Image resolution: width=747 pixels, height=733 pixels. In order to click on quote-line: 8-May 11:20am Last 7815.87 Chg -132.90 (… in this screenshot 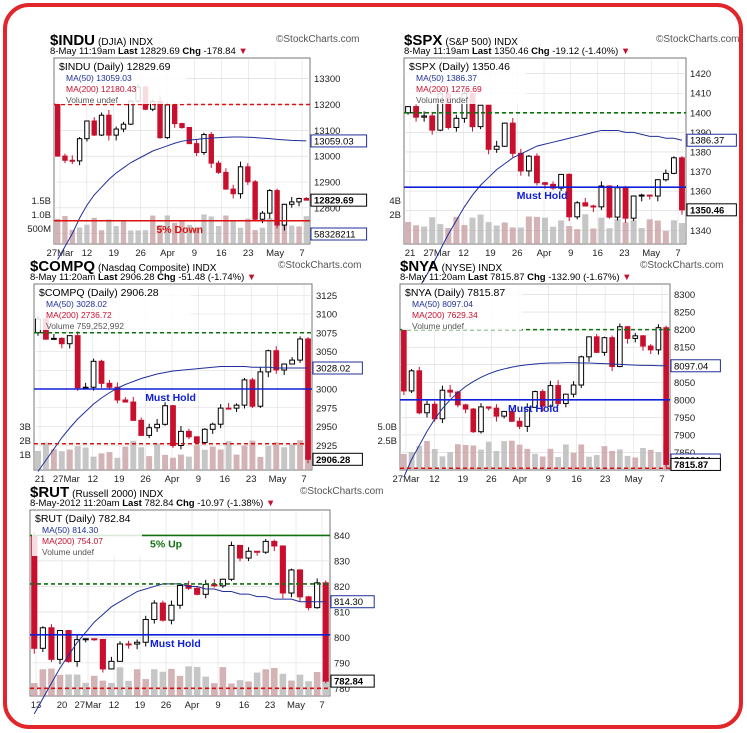, I will do `click(516, 277)`.